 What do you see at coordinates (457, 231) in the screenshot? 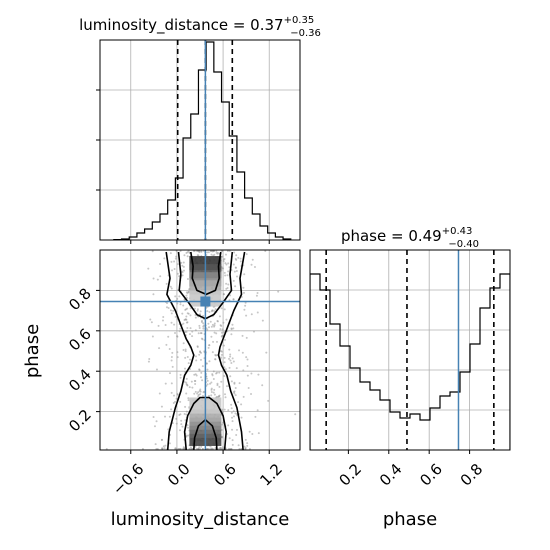
I see `title-phase-plus: +0.43` at bounding box center [457, 231].